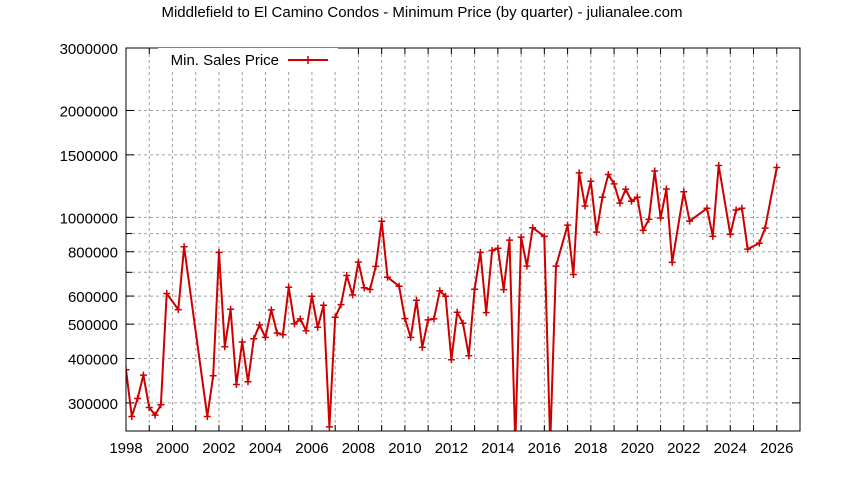 This screenshot has height=480, width=844. Describe the element at coordinates (311, 448) in the screenshot. I see `x-tick-label: 2006` at that location.